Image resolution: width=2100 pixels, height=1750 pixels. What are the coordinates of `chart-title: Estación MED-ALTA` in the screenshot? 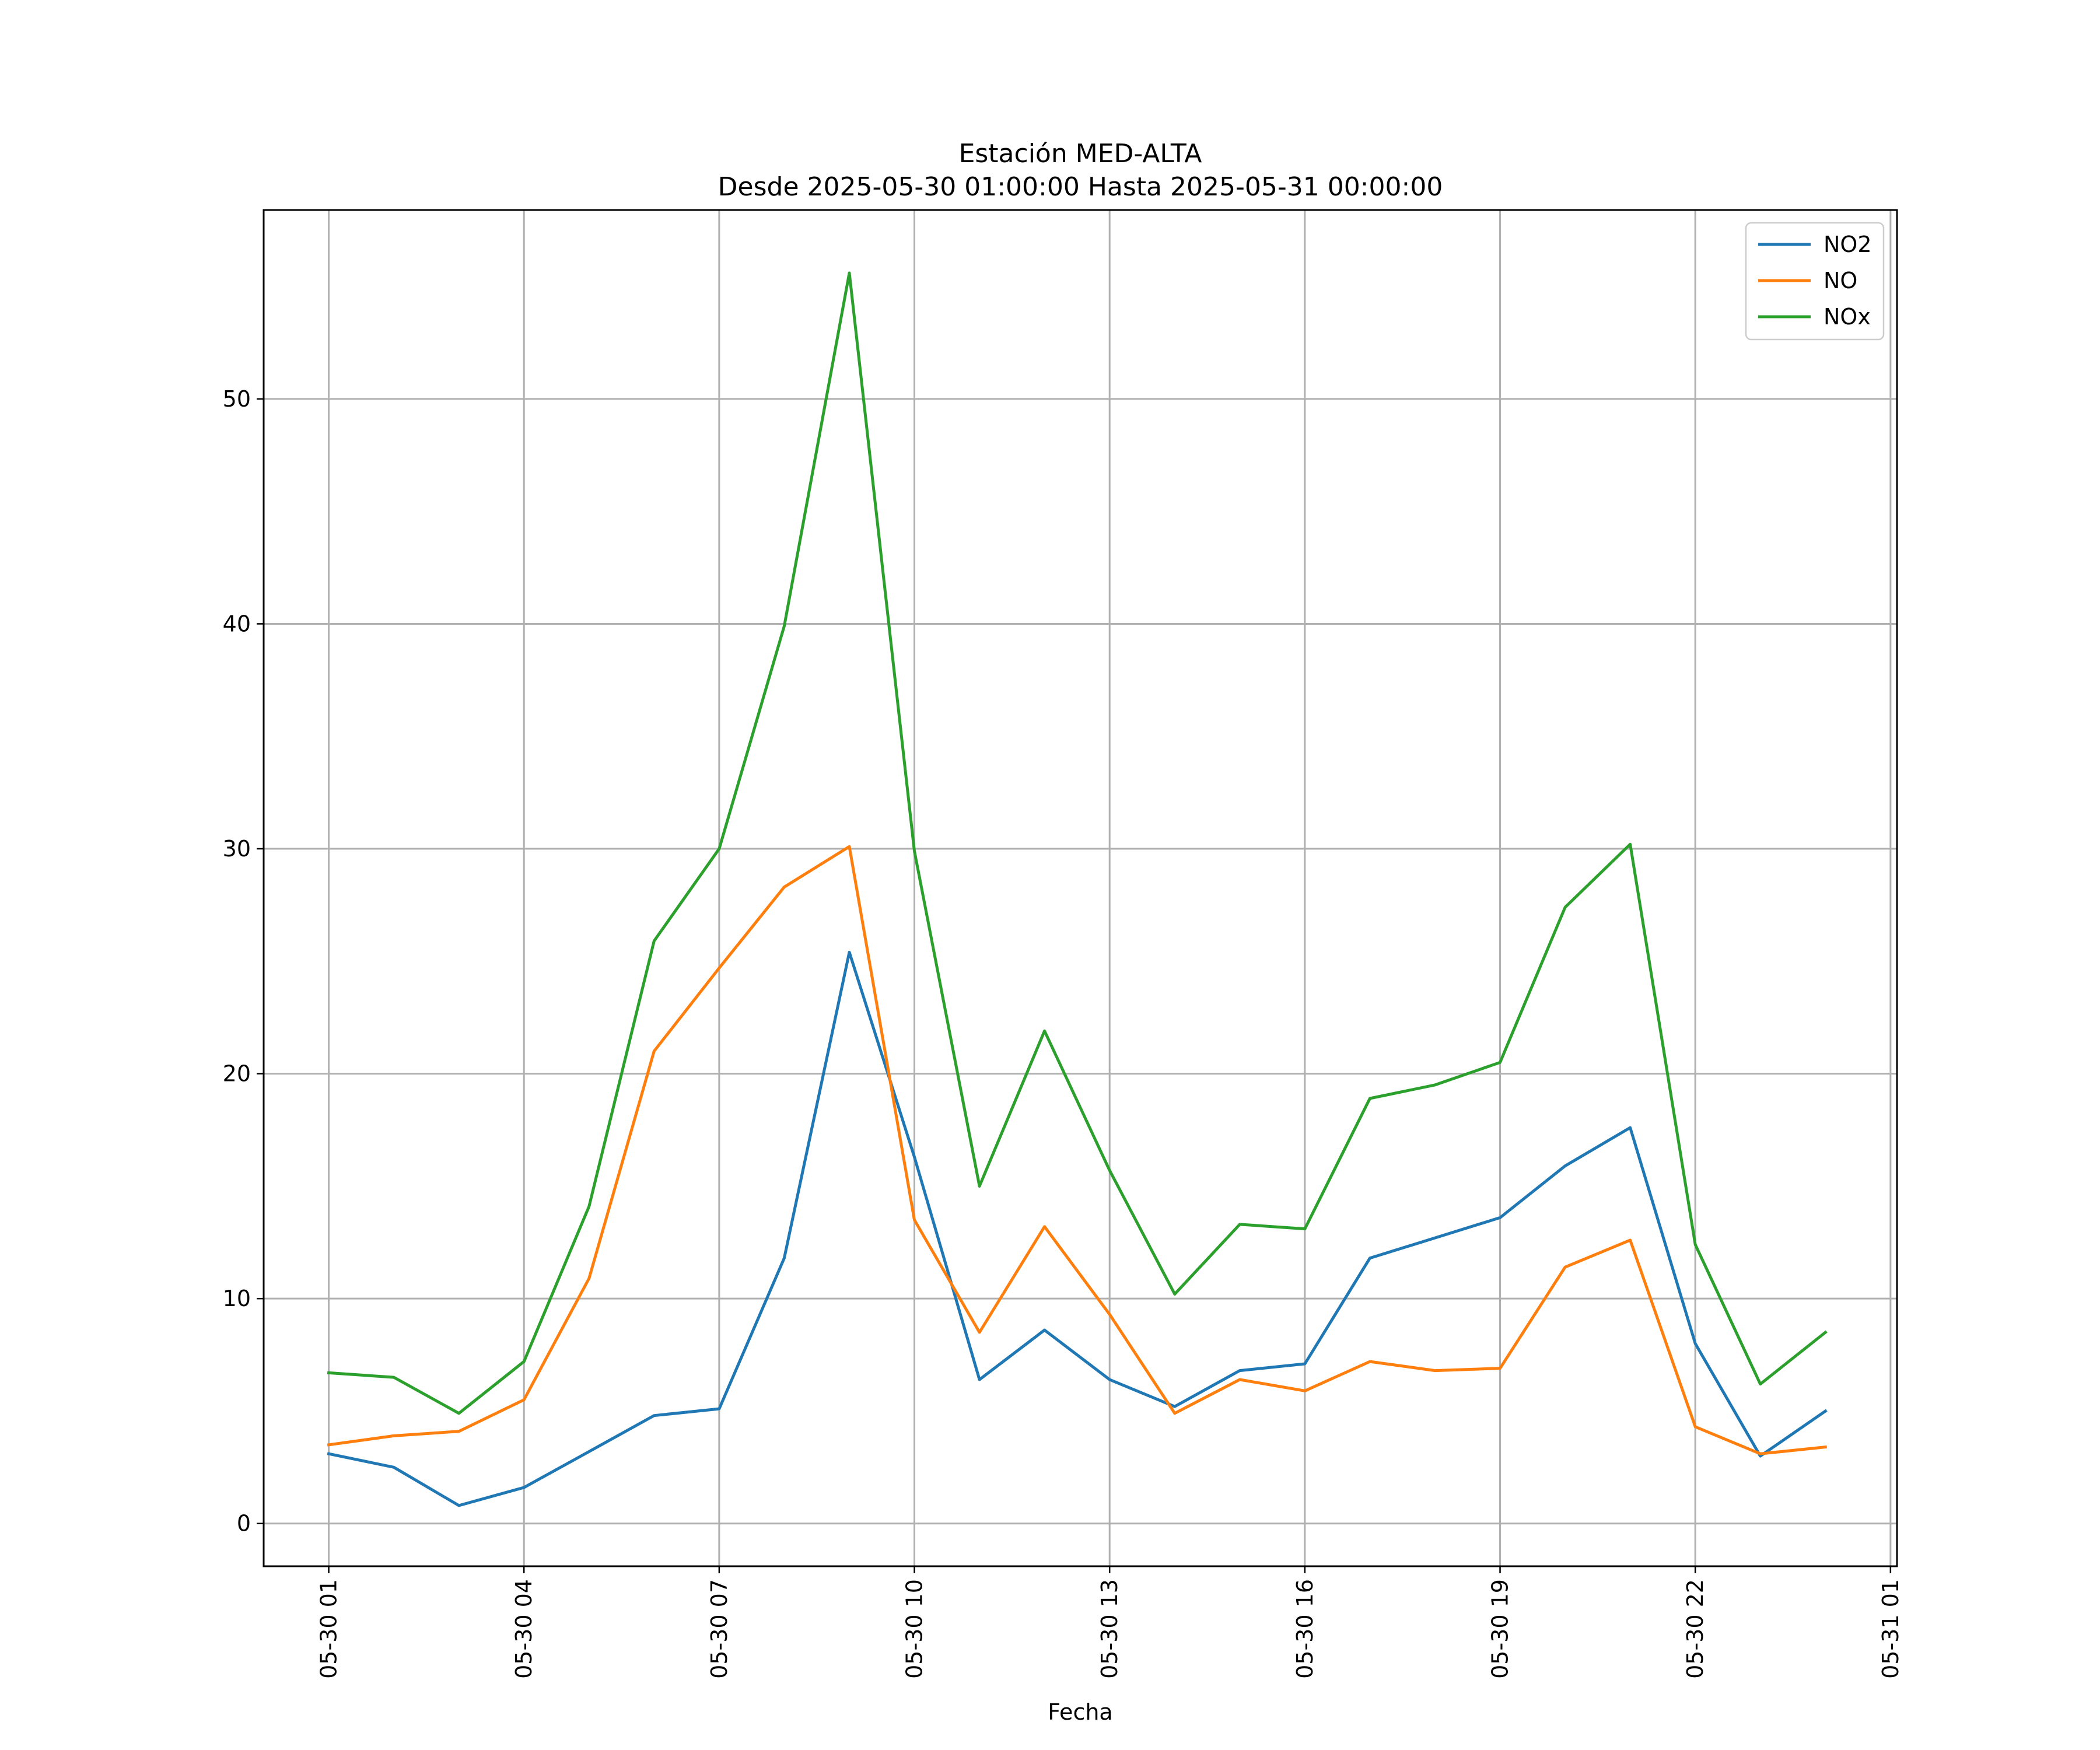 It's located at (1080, 154).